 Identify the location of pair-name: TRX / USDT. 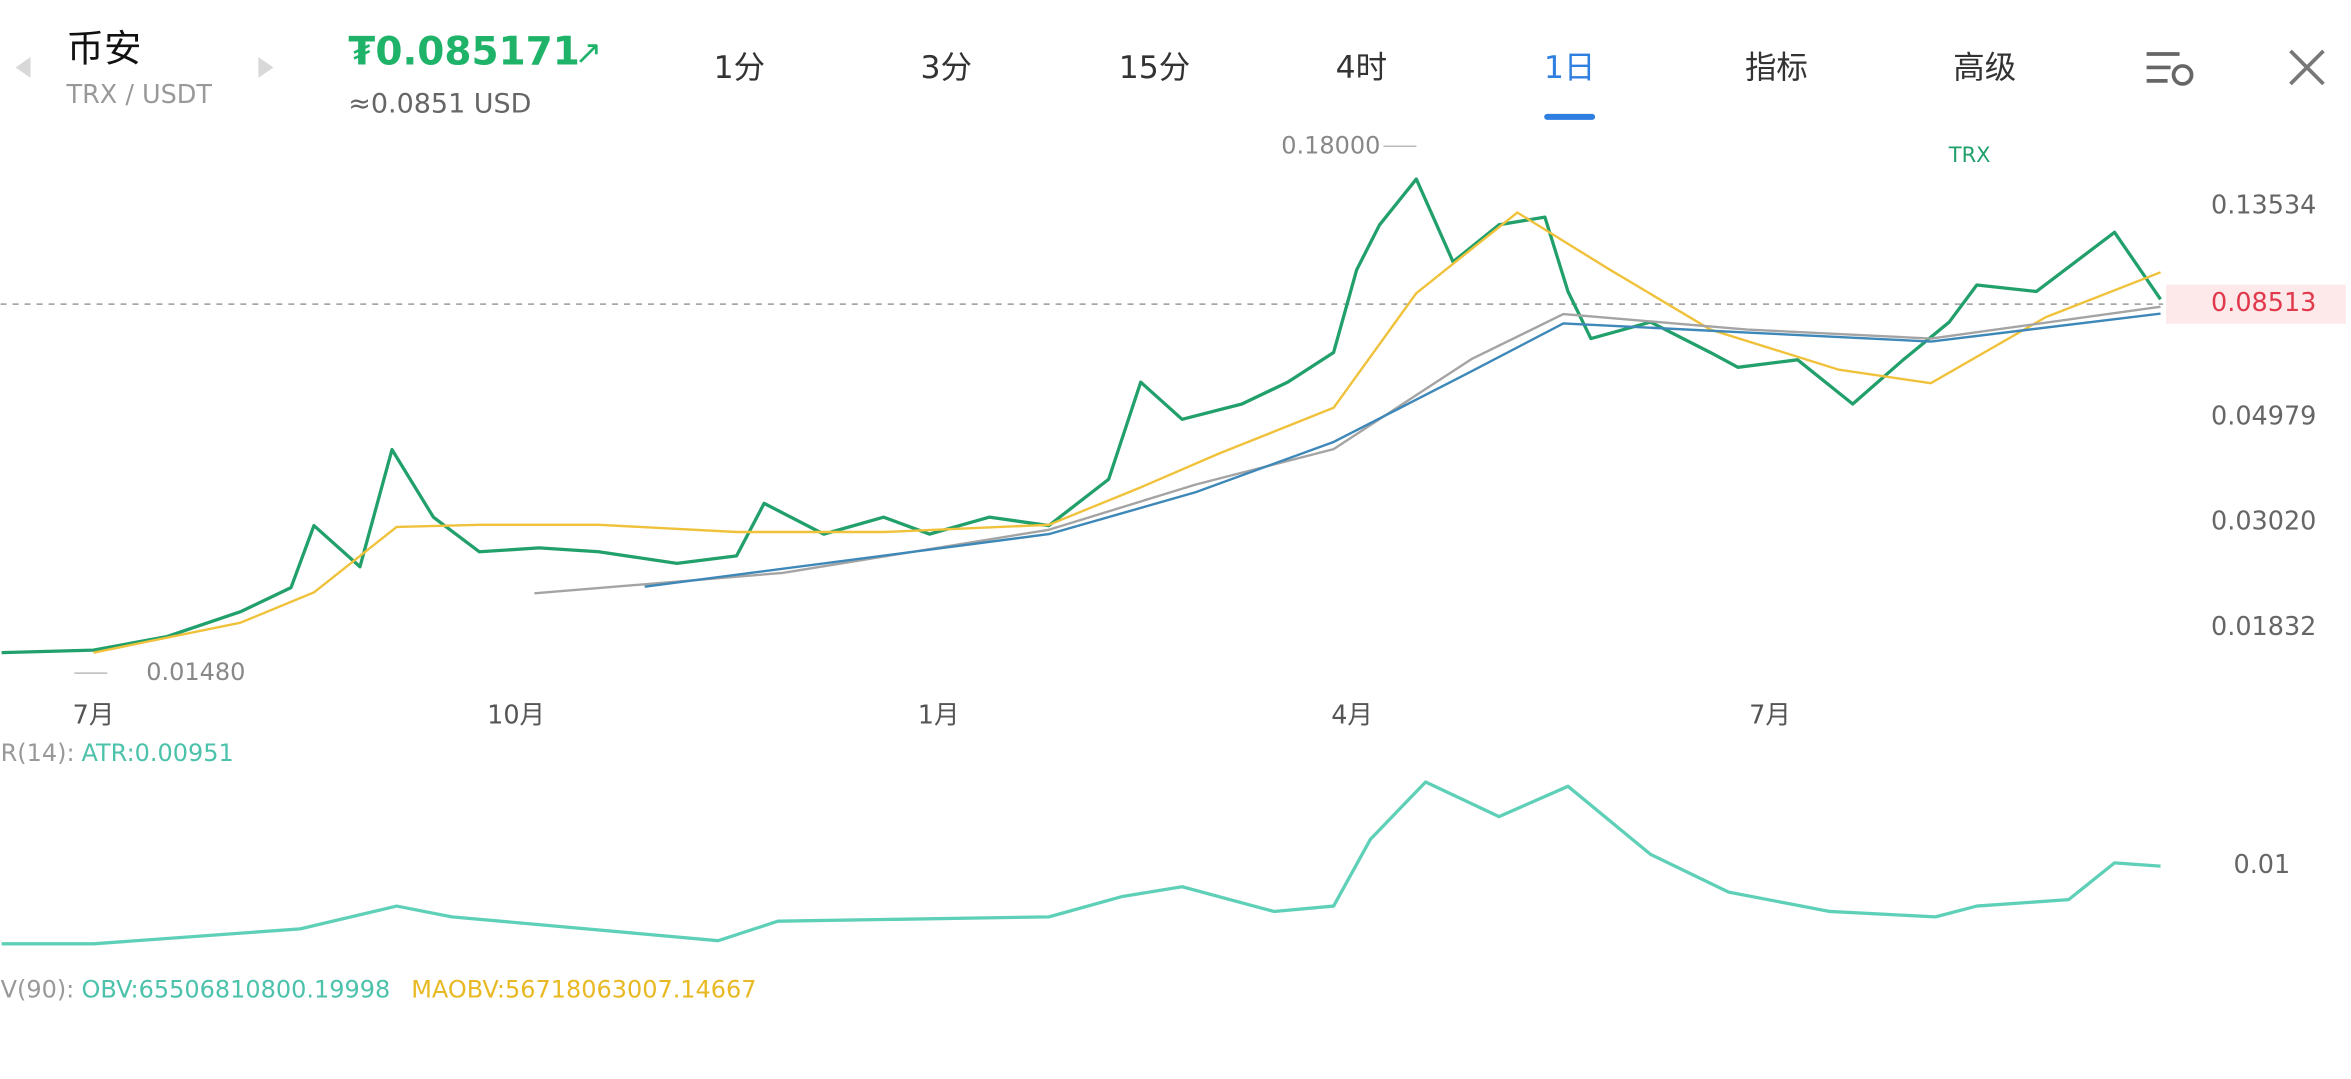
(139, 95).